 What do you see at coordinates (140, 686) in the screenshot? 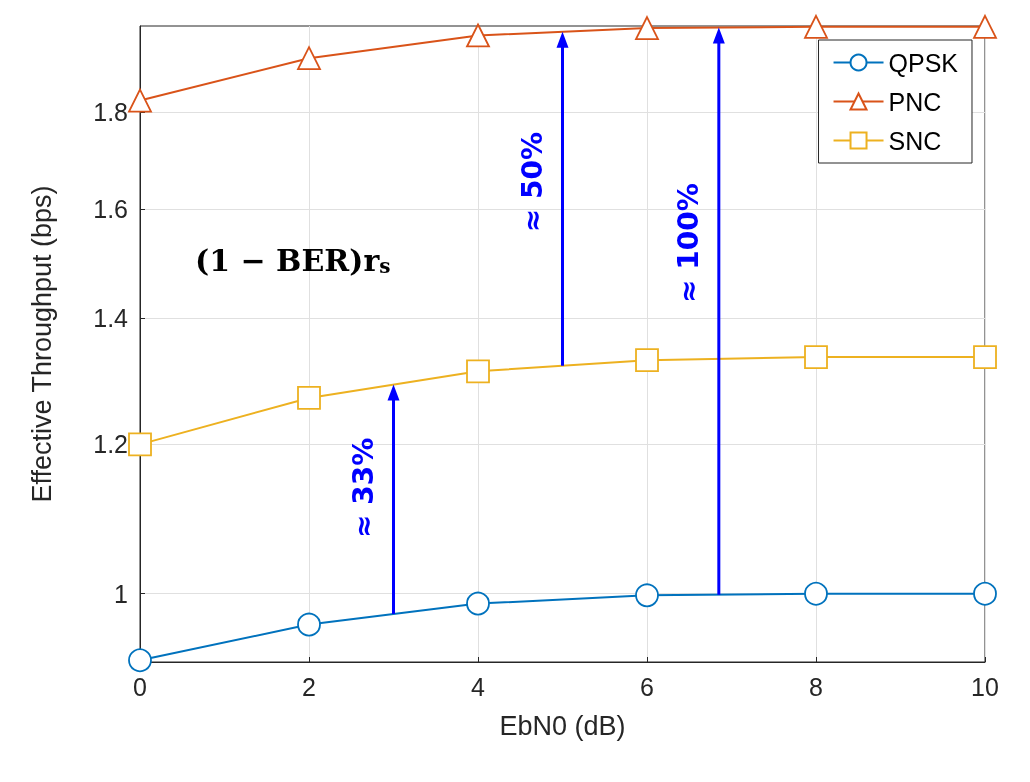
I see `x-tick-label: 0` at bounding box center [140, 686].